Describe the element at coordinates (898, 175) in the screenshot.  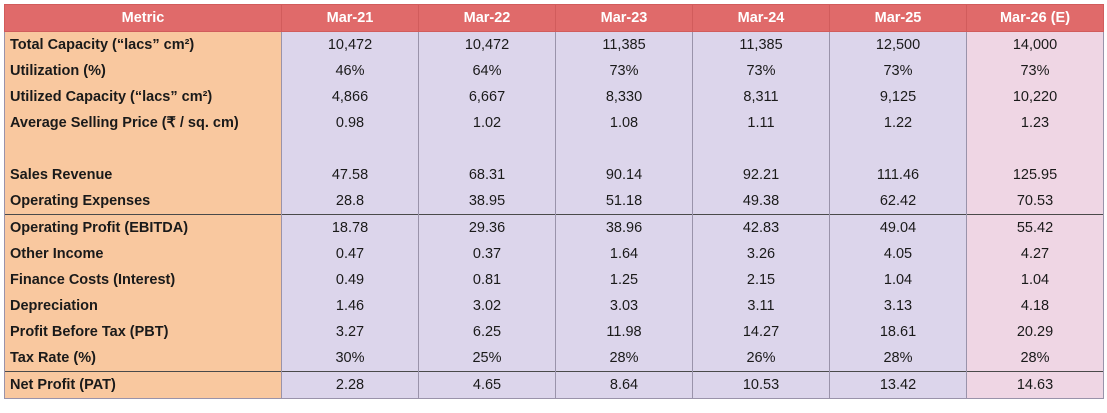
I see `table-cell: 111.46` at that location.